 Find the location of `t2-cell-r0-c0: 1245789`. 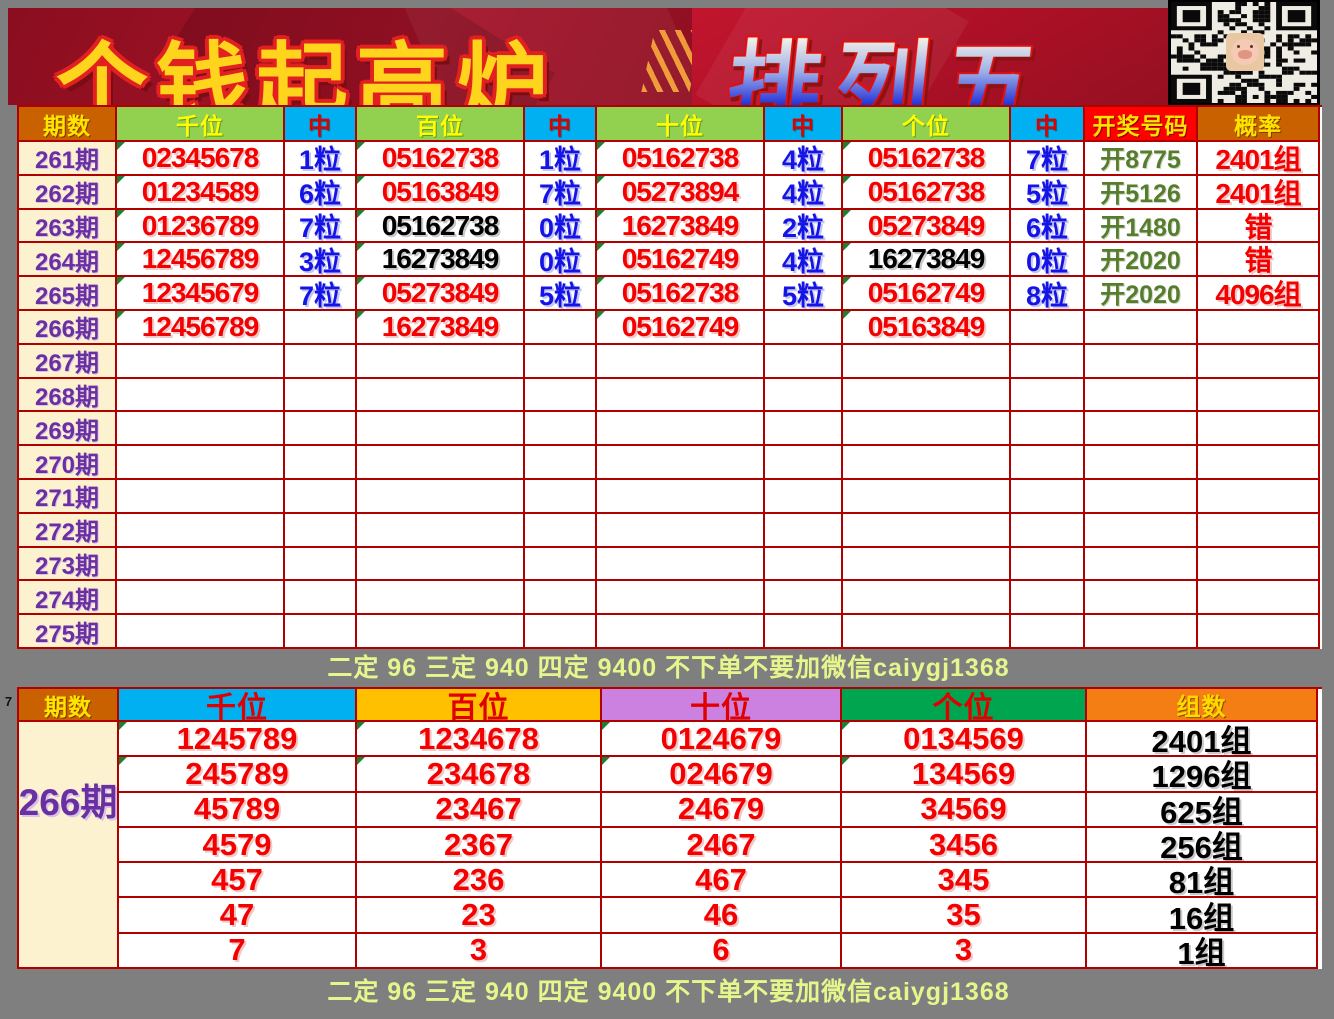

t2-cell-r0-c0: 1245789 is located at coordinates (238, 740).